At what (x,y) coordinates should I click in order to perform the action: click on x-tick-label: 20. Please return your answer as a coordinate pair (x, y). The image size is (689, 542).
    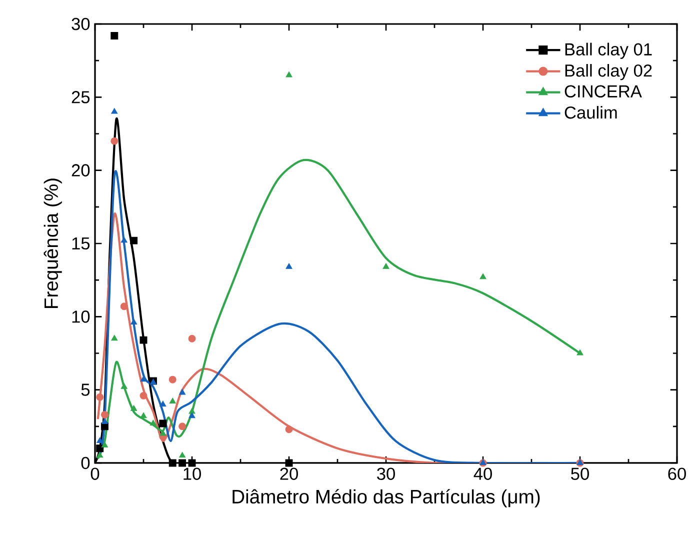
    Looking at the image, I should click on (289, 474).